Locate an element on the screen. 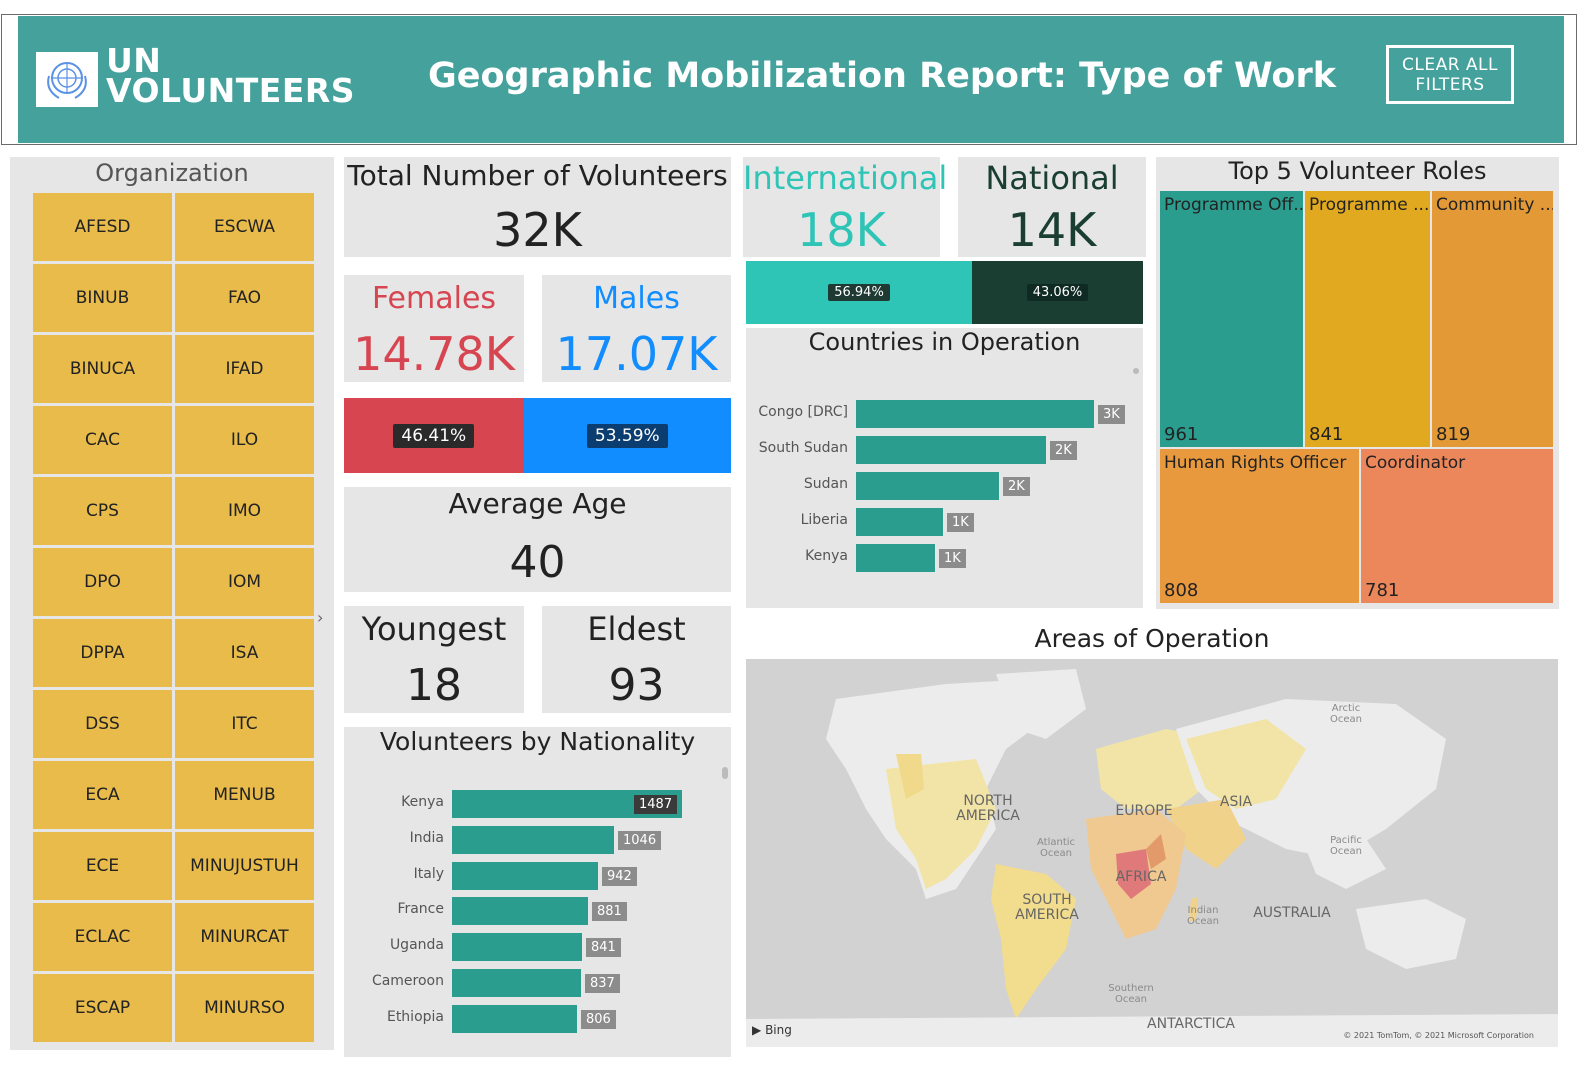 The width and height of the screenshot is (1580, 1080). bar-value-label: 942 is located at coordinates (619, 876).